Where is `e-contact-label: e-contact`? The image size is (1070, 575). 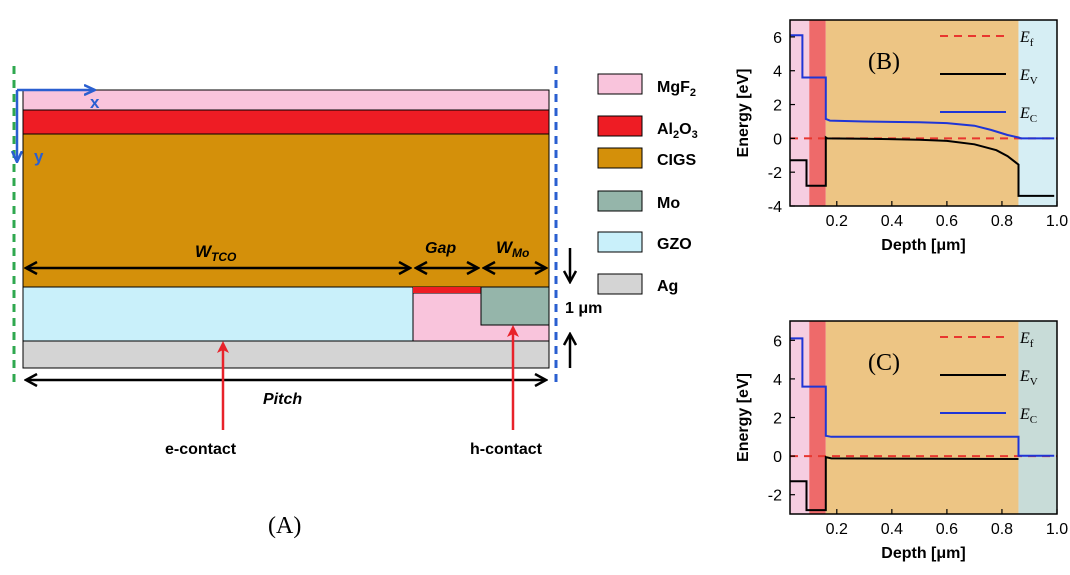 e-contact-label: e-contact is located at coordinates (201, 449).